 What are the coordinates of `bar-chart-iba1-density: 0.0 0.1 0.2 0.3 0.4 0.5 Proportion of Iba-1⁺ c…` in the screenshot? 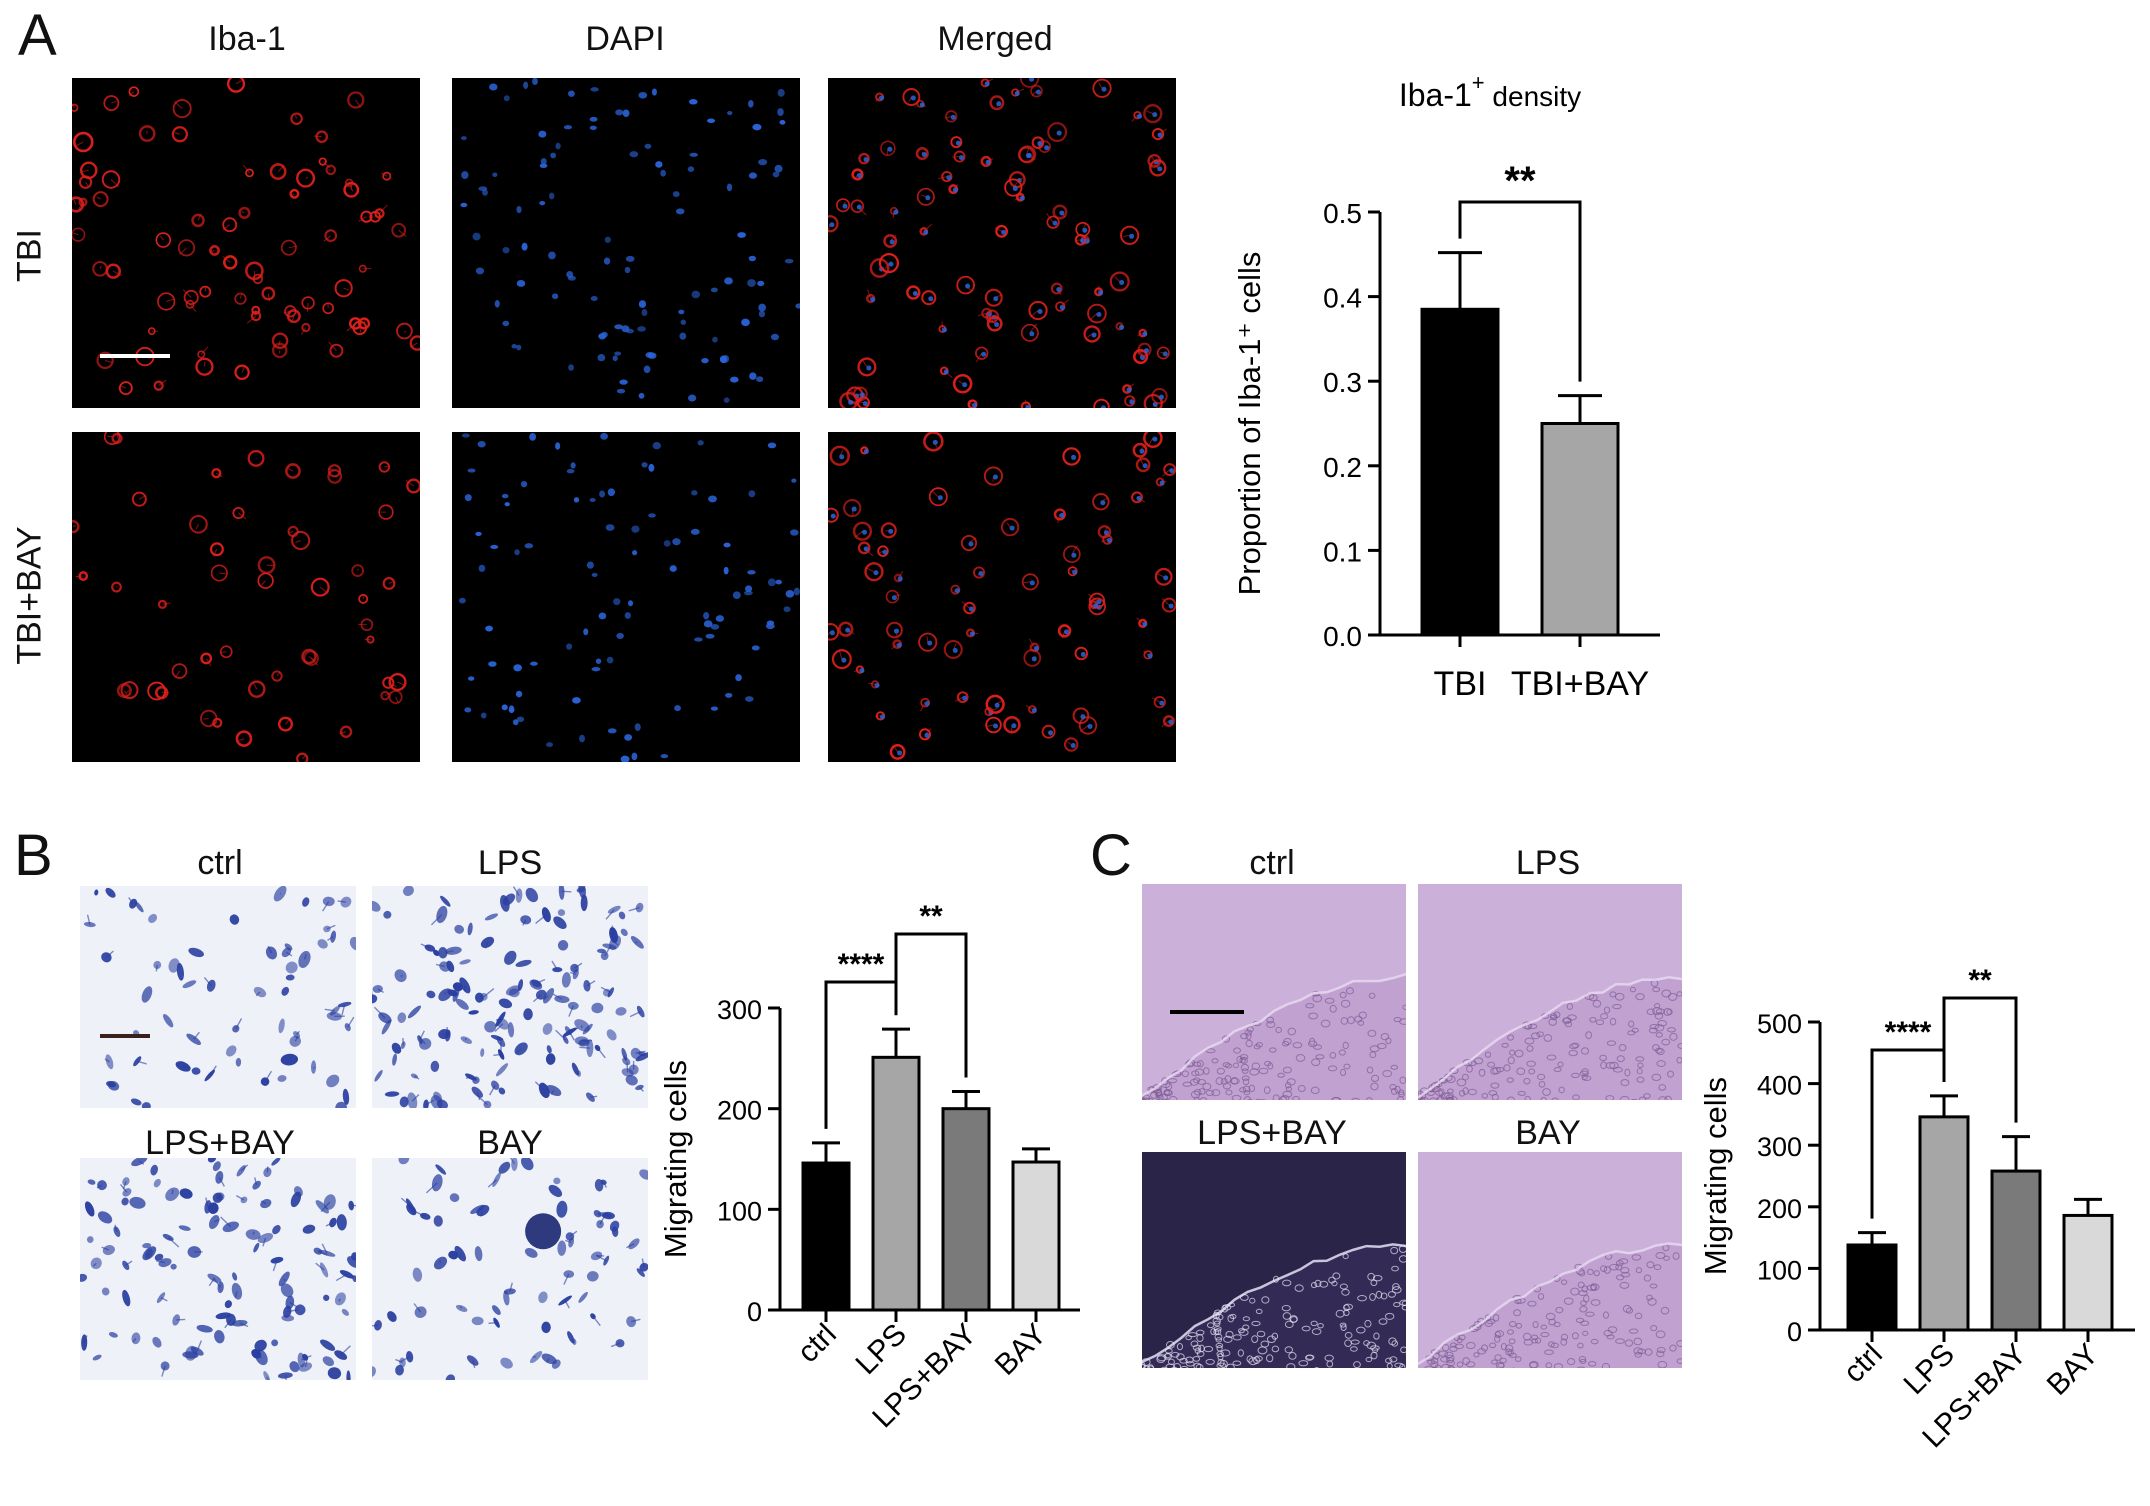 It's located at (1446, 386).